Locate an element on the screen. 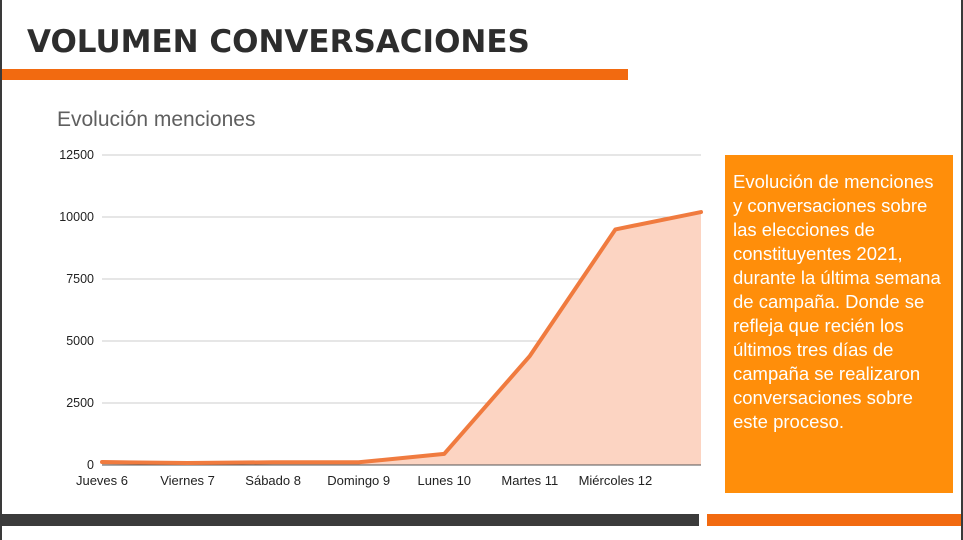 This screenshot has height=540, width=963. slide-frame-right is located at coordinates (962, 270).